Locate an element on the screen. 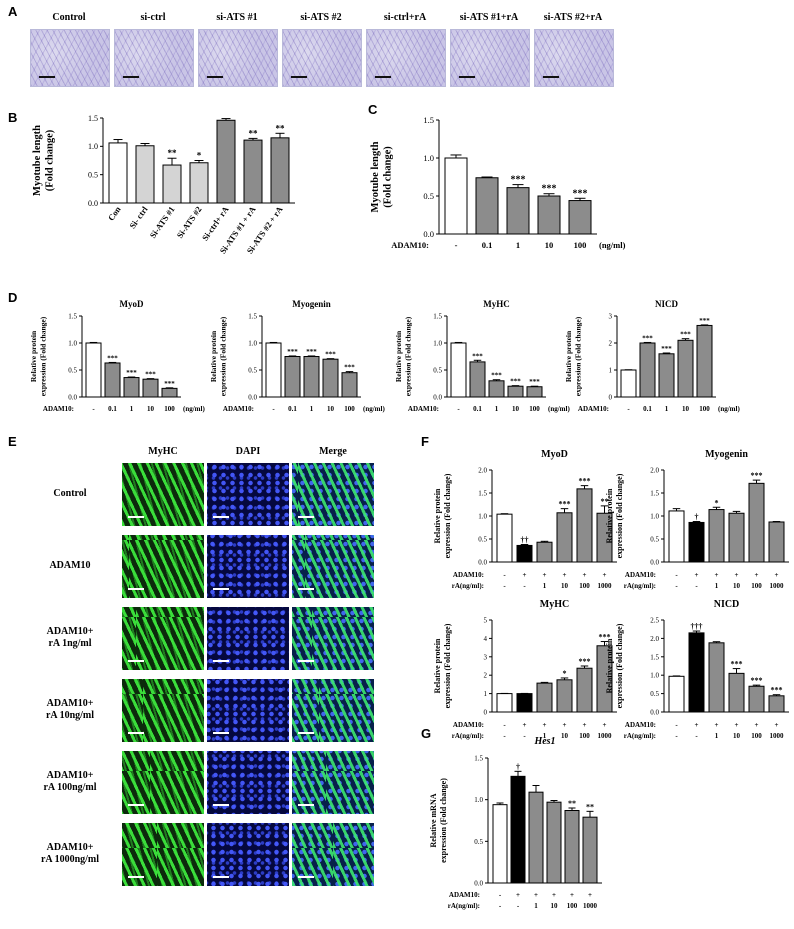 The height and width of the screenshot is (929, 794). significance-marker: †† is located at coordinates (525, 540).